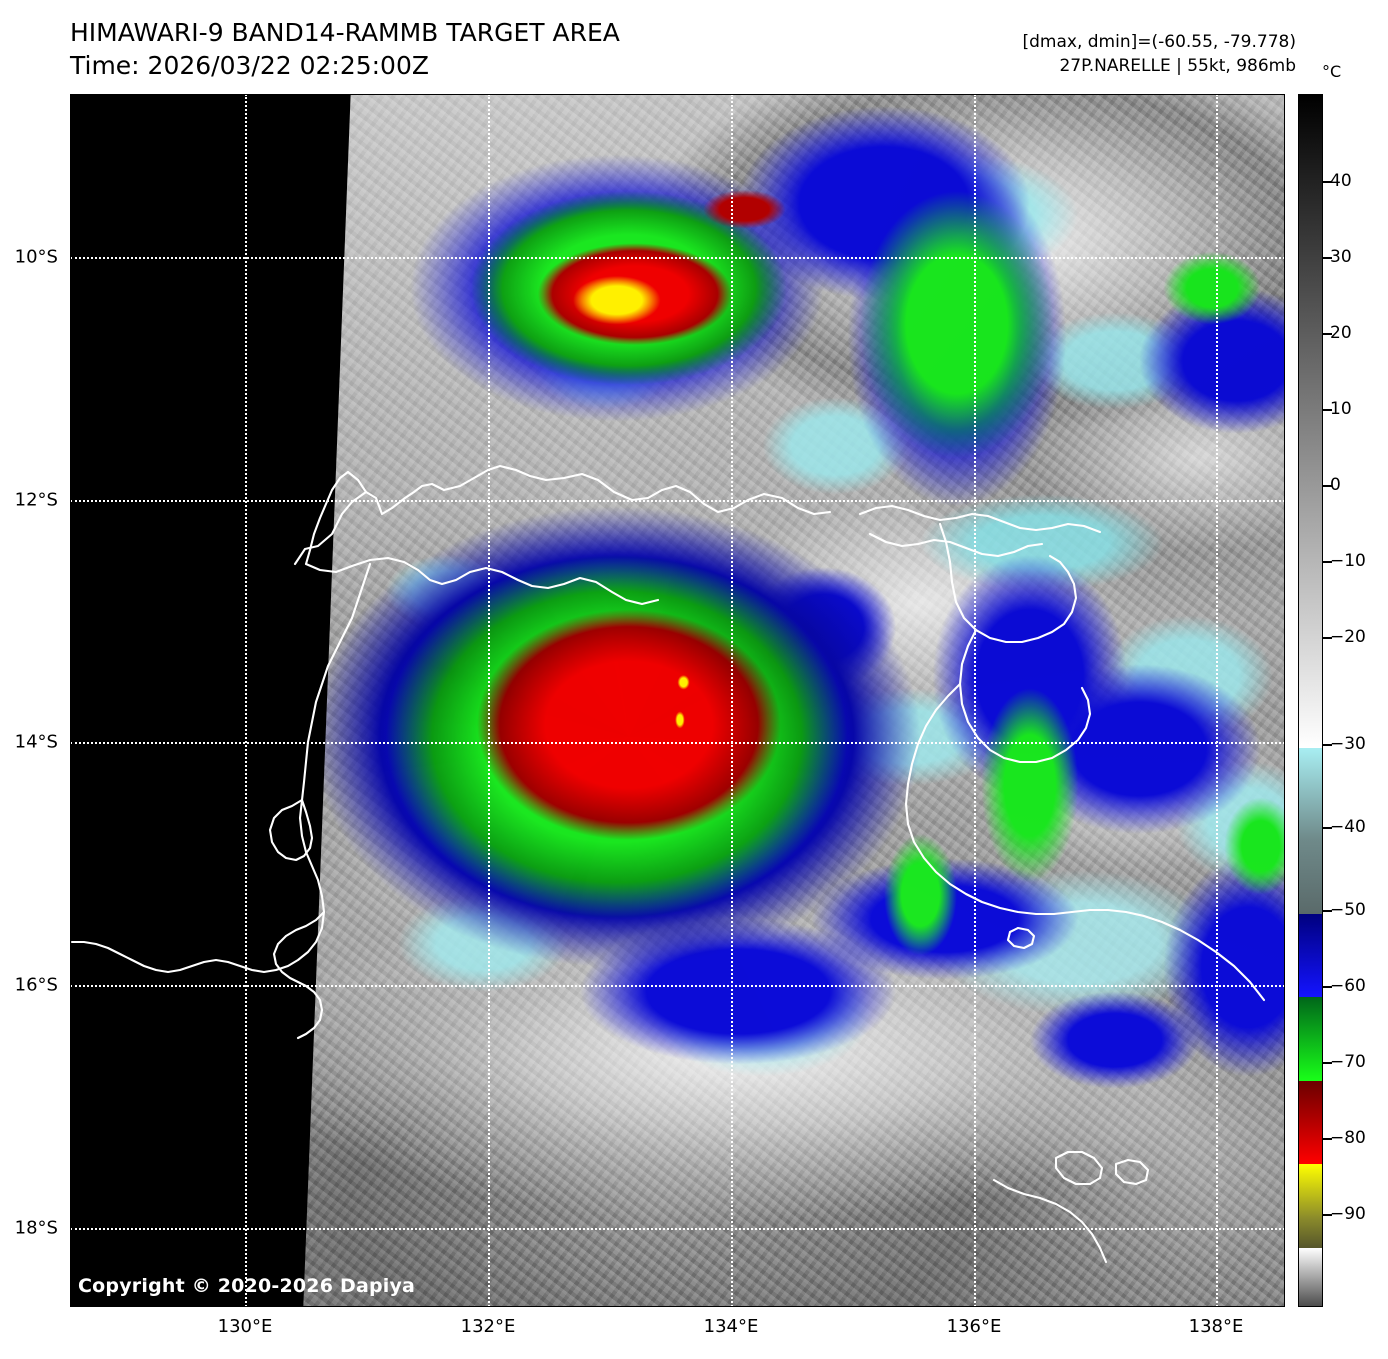  What do you see at coordinates (974, 1326) in the screenshot?
I see `xtick-label: 136°E` at bounding box center [974, 1326].